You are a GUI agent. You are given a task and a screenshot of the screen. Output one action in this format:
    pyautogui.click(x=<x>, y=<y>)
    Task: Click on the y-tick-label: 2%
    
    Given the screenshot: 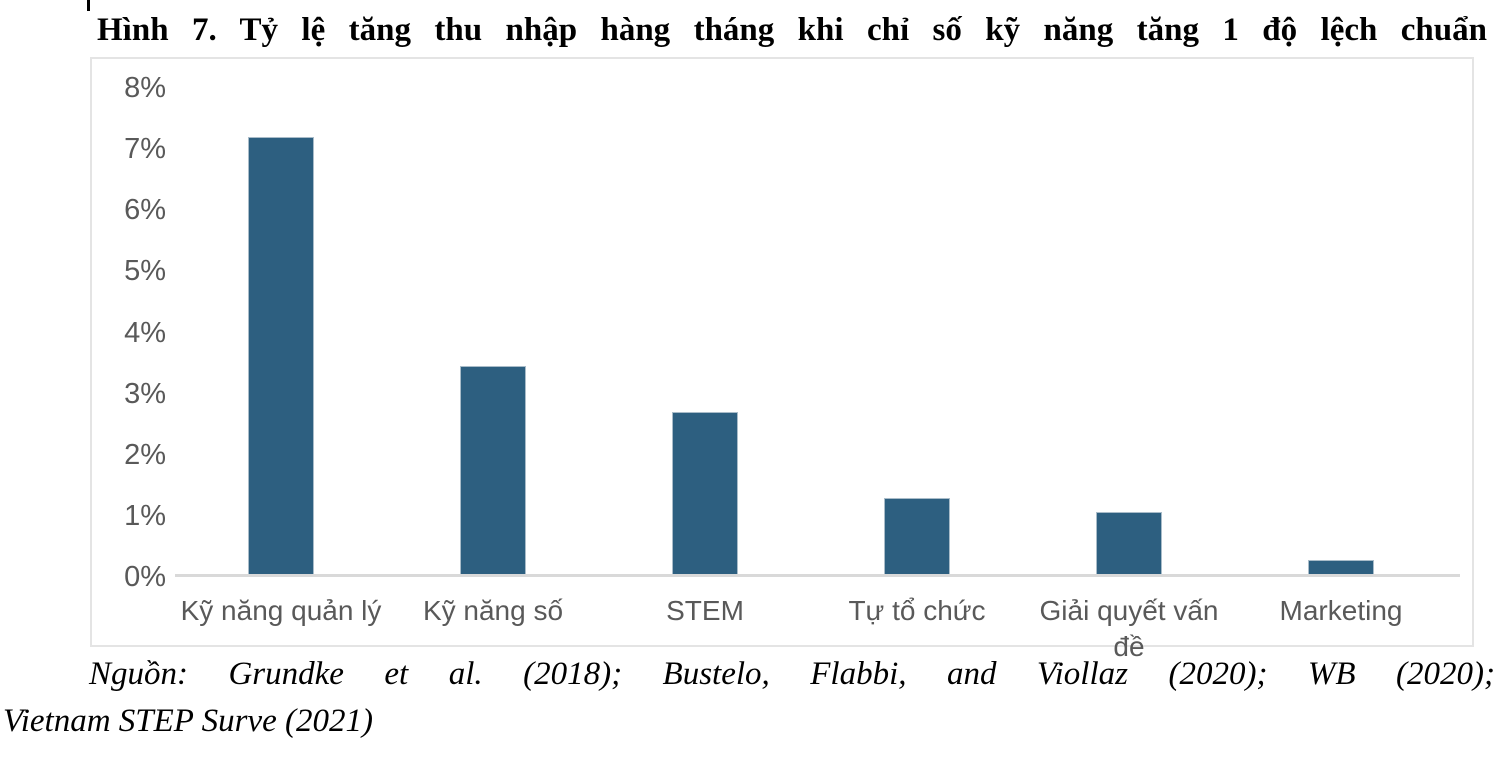 What is the action you would take?
    pyautogui.click(x=145, y=455)
    